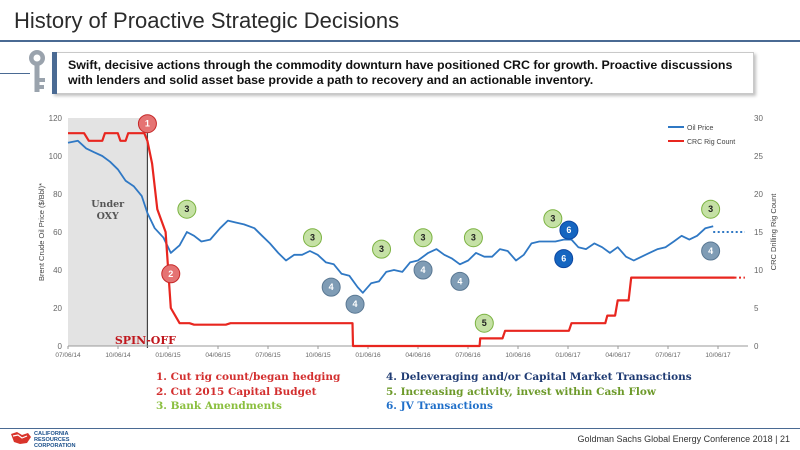 The image size is (800, 450). I want to click on shaded-region-label: Under, so click(108, 204).